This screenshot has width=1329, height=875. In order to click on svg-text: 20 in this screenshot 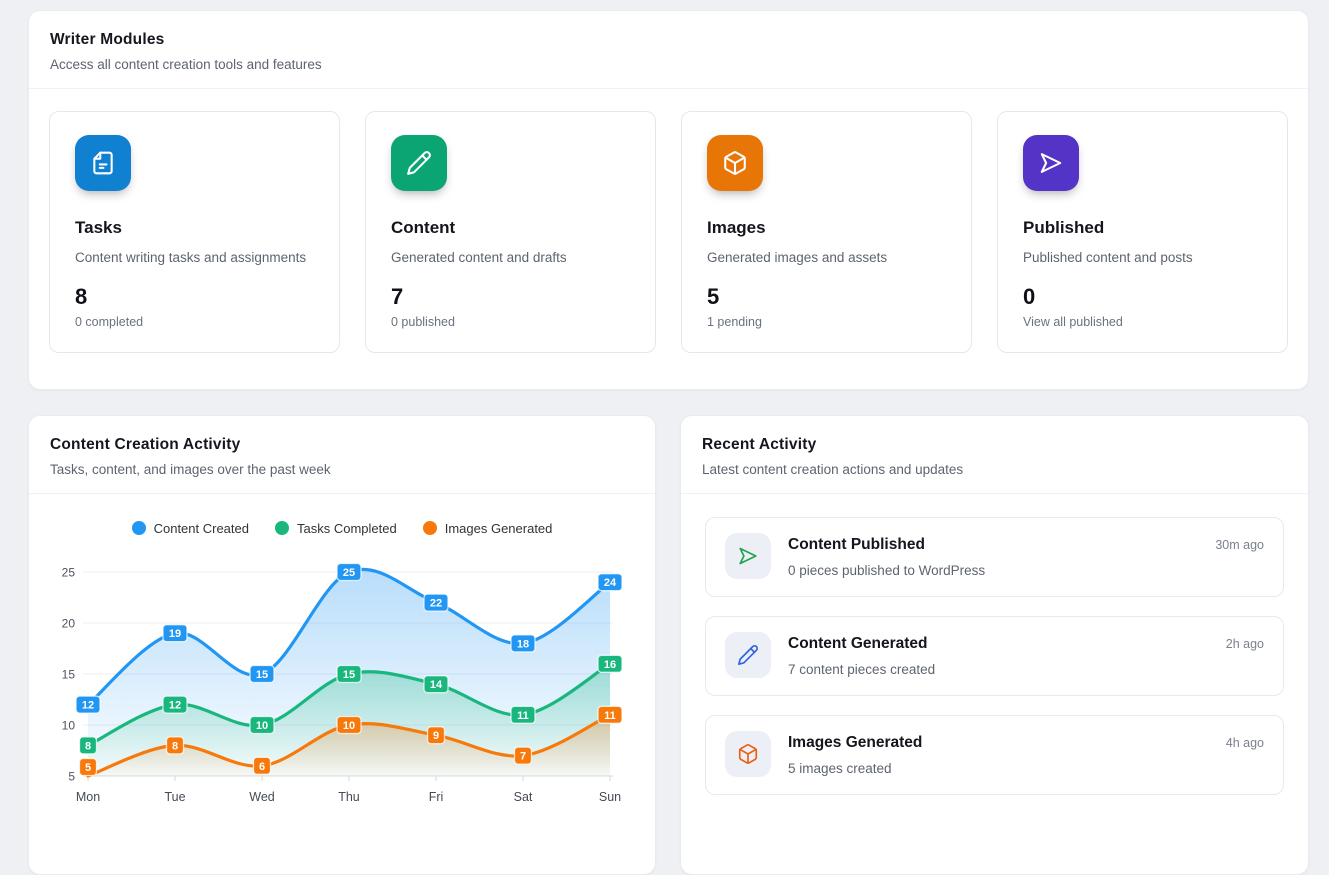, I will do `click(69, 624)`.